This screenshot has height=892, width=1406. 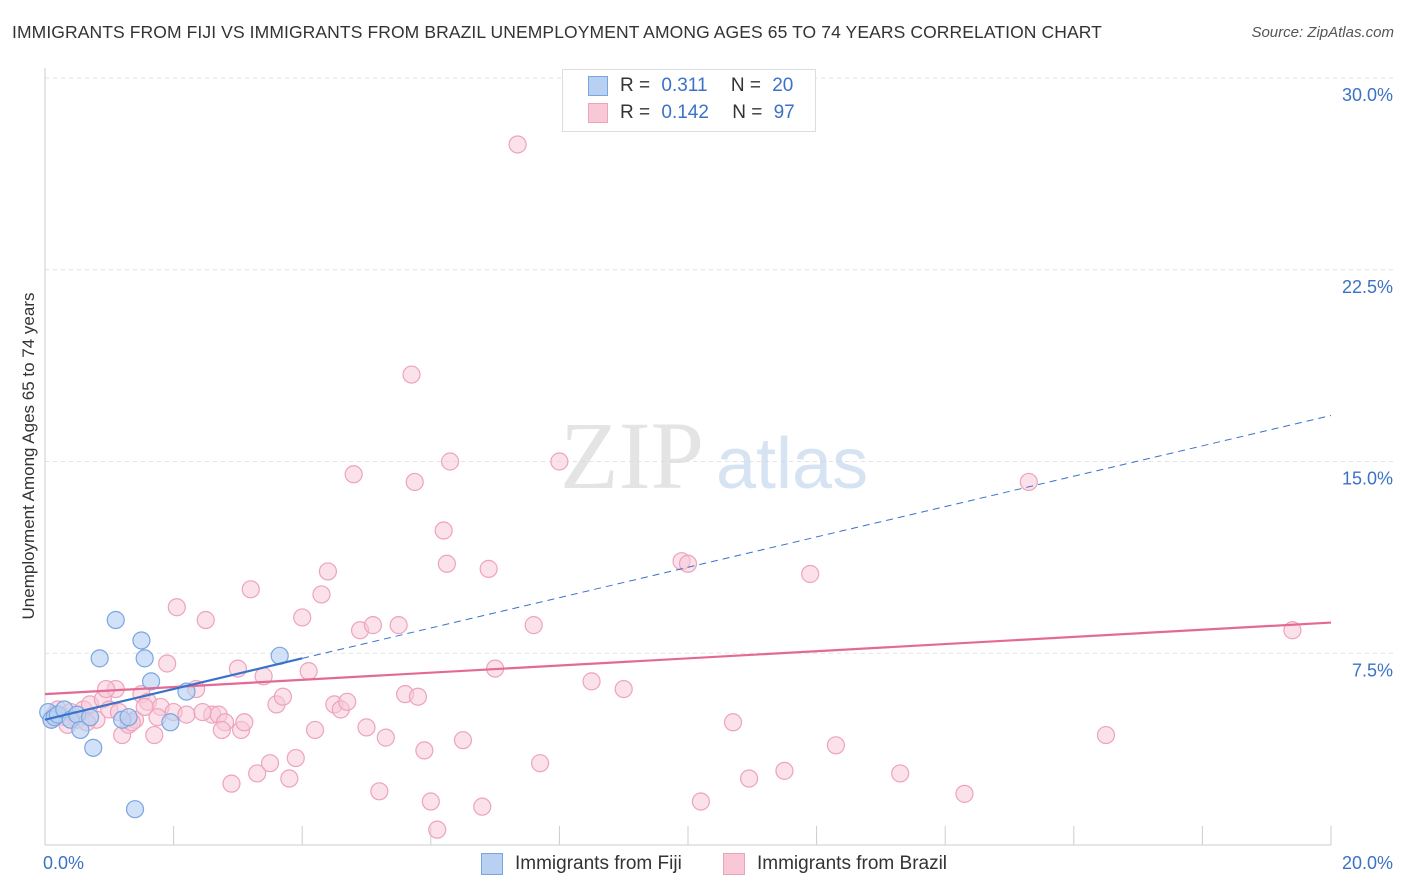 I want to click on source-label: Source: ZipAtlas.com, so click(x=1322, y=32).